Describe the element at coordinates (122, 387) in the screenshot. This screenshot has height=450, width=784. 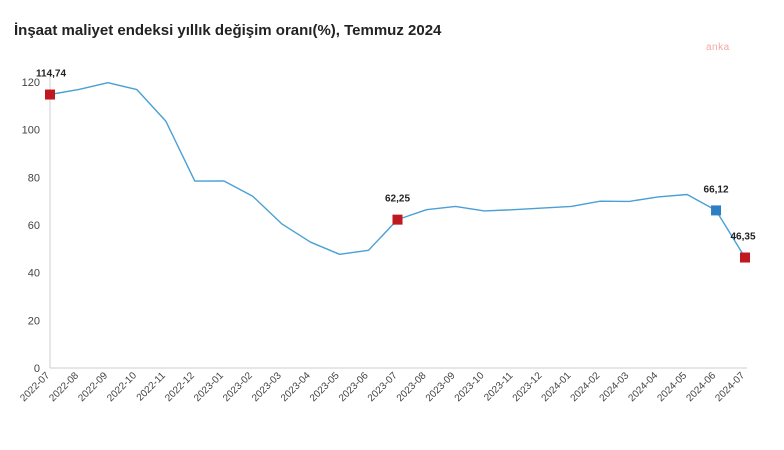
I see `x-tick-label: 2022-10` at that location.